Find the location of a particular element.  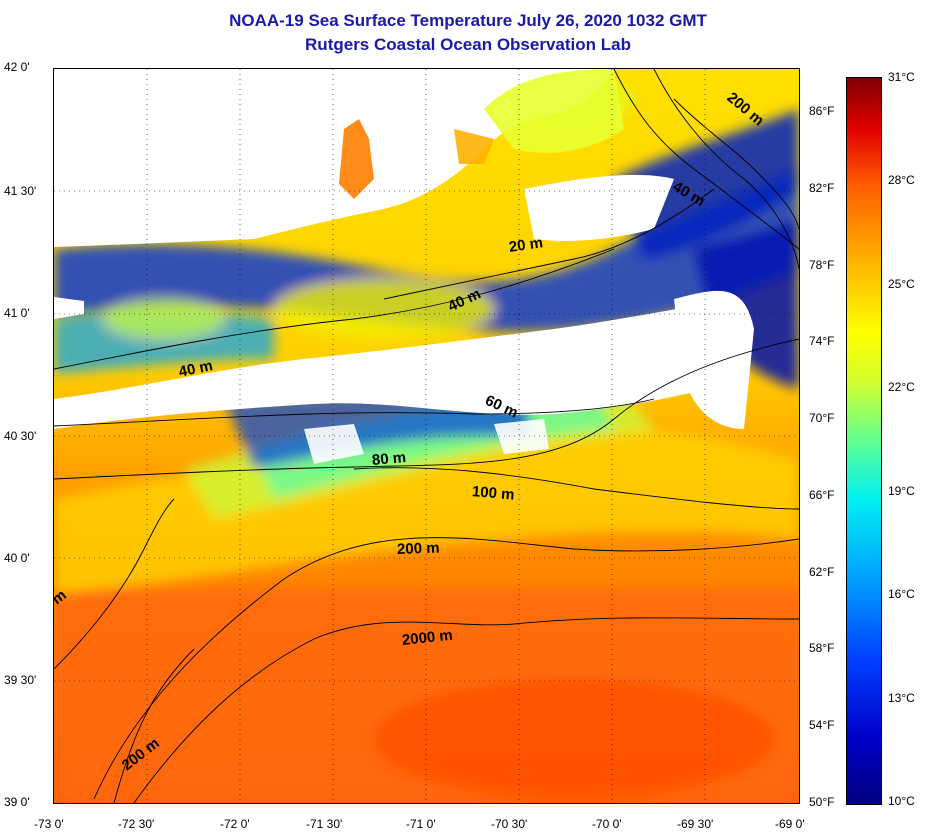

celsius-label: 13°C is located at coordinates (901, 698).